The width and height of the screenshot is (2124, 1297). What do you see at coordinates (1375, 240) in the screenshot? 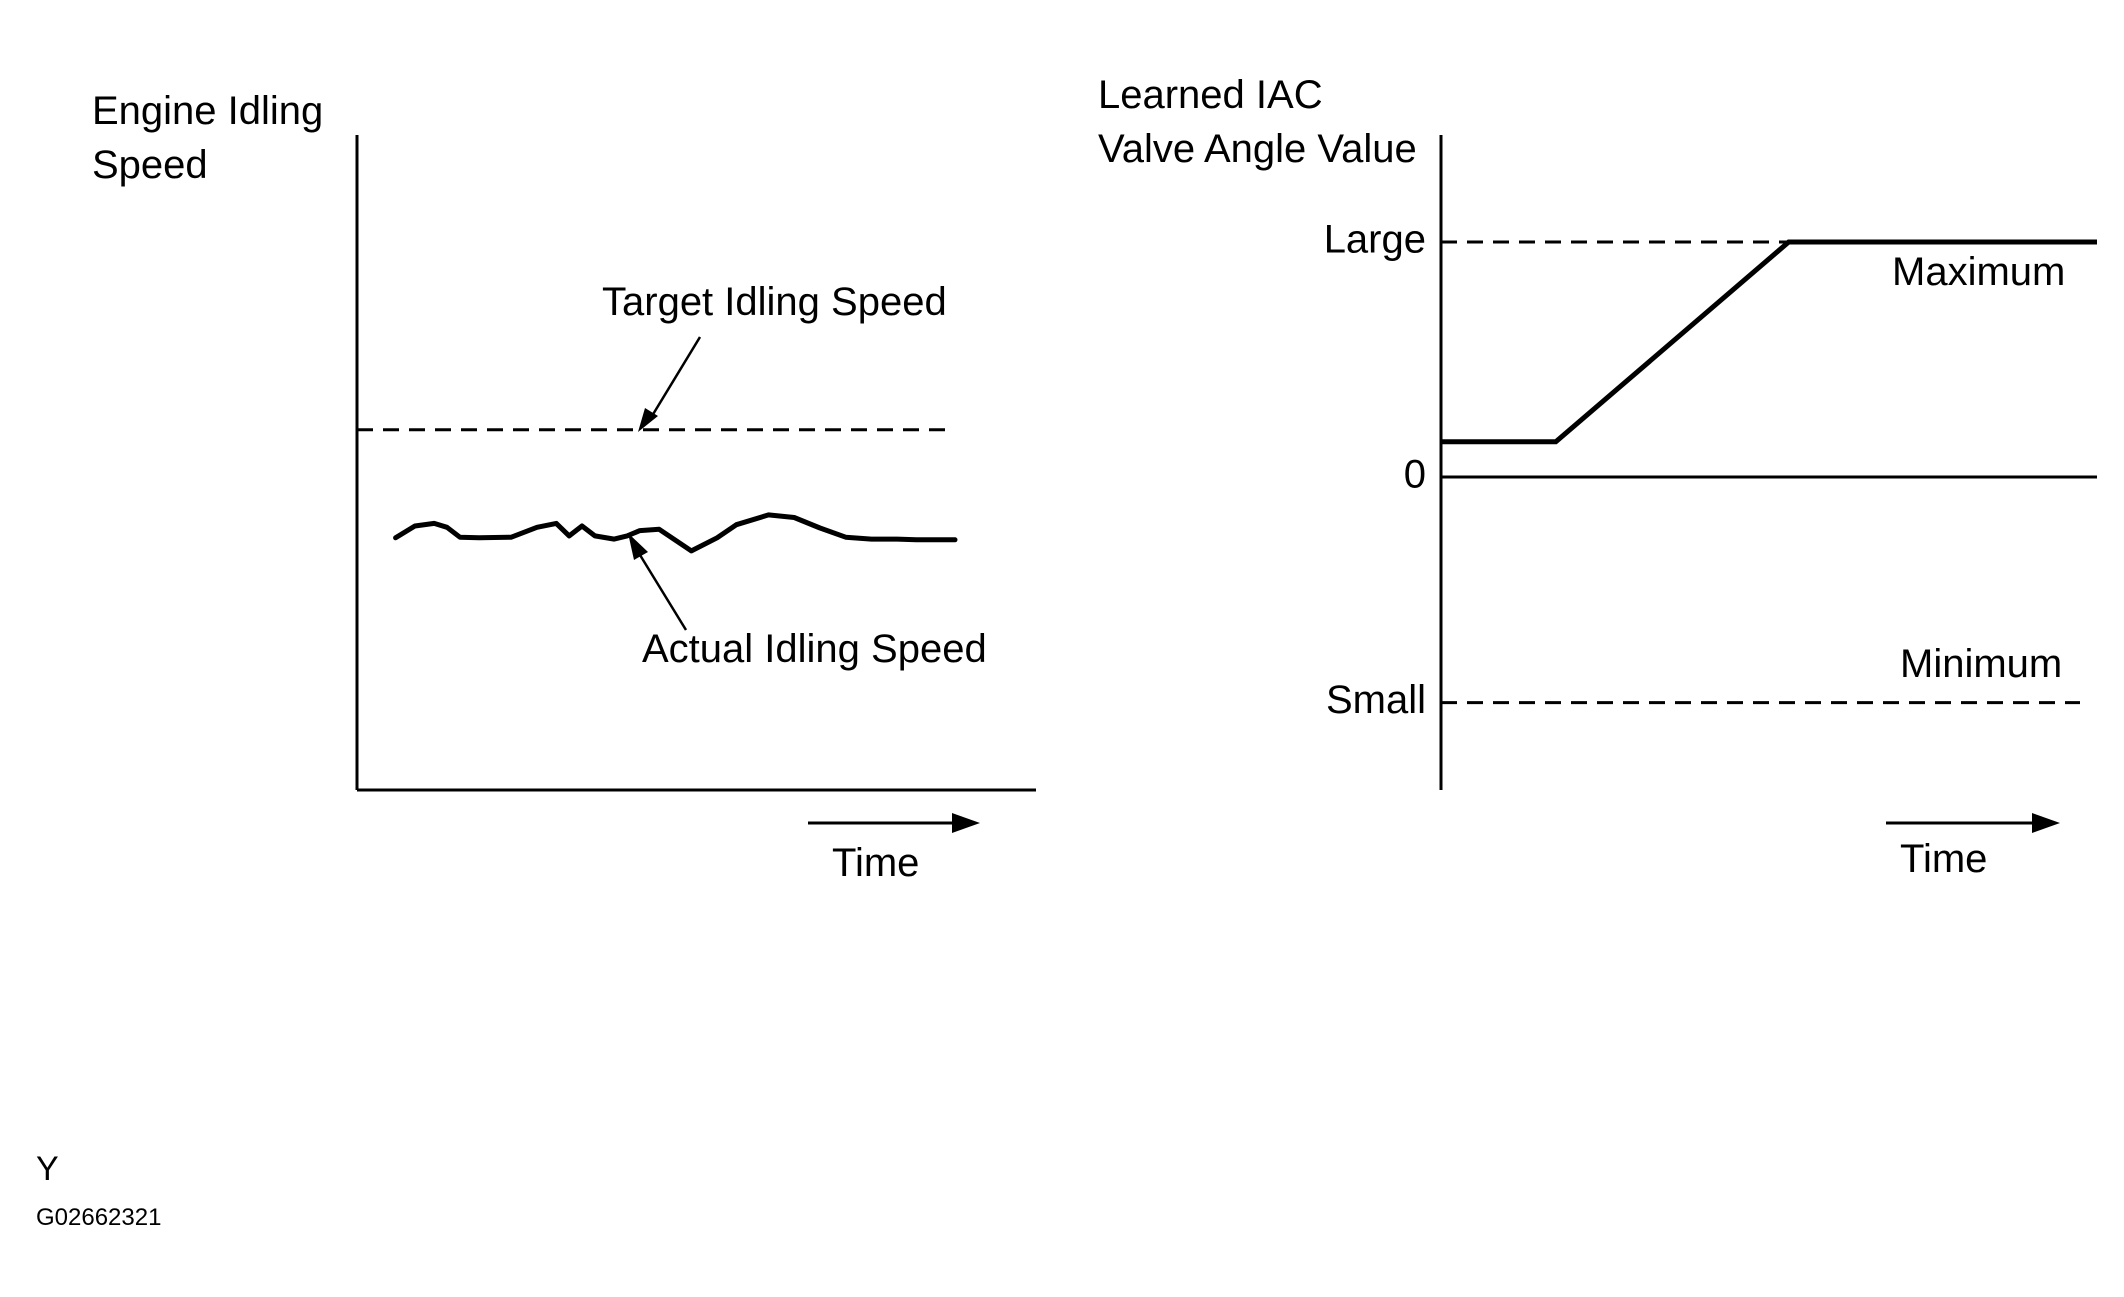
I see `ytick-large: Large` at bounding box center [1375, 240].